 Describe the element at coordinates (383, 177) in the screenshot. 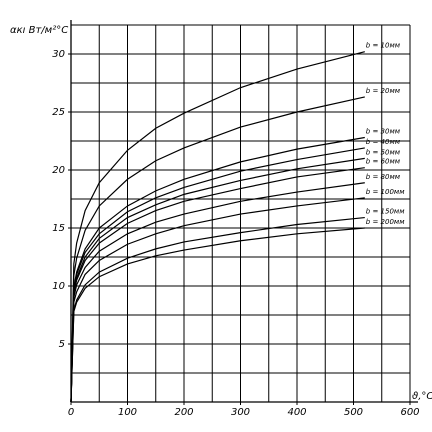

I see `legend-label: b = 80мм` at that location.